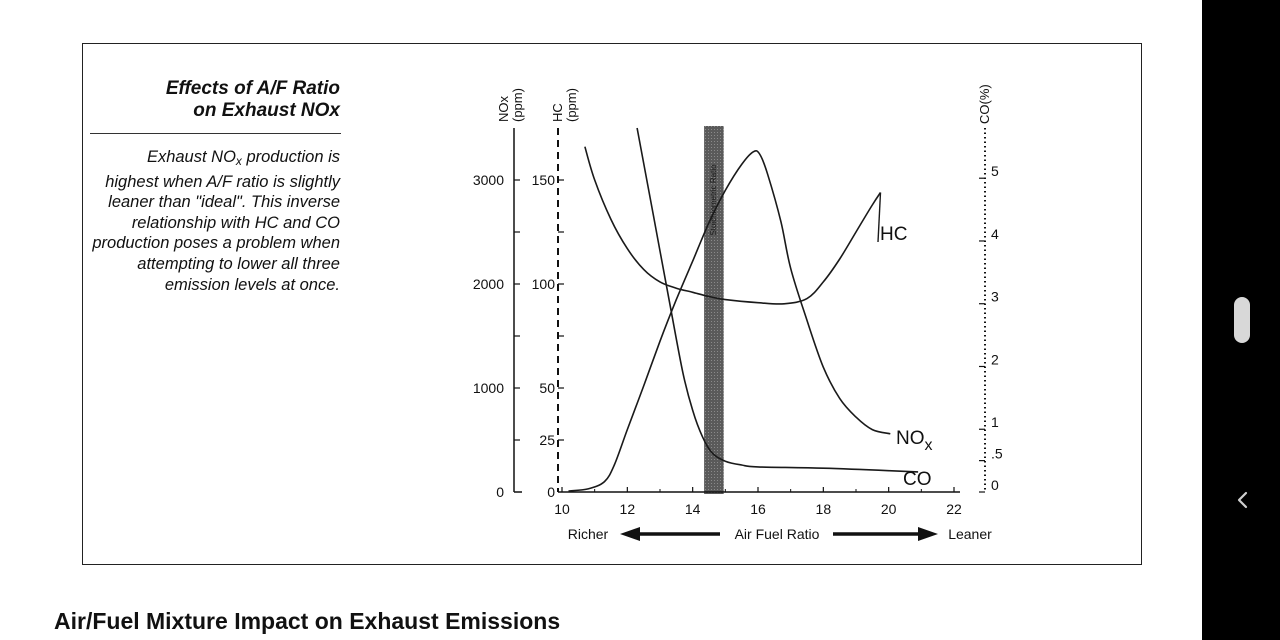 The height and width of the screenshot is (640, 1280). I want to click on x-tick-label-12: 12, so click(628, 509).